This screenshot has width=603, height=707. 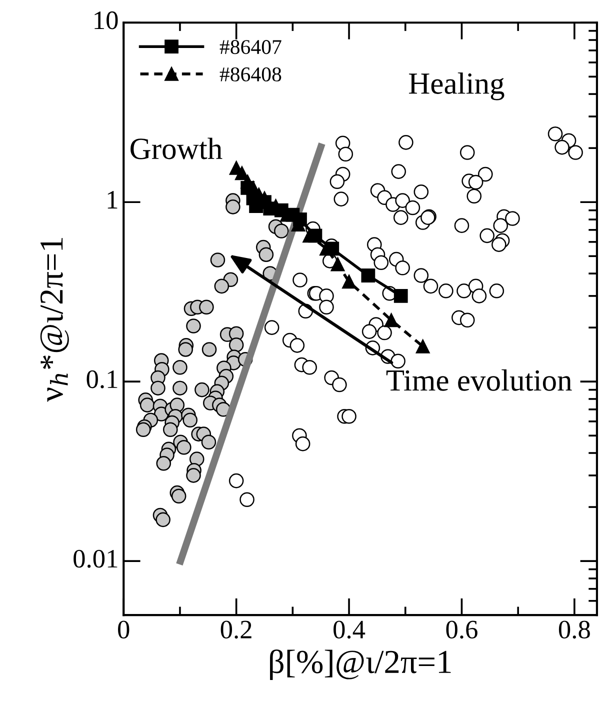 What do you see at coordinates (96, 559) in the screenshot?
I see `y-tick-label: 0.01` at bounding box center [96, 559].